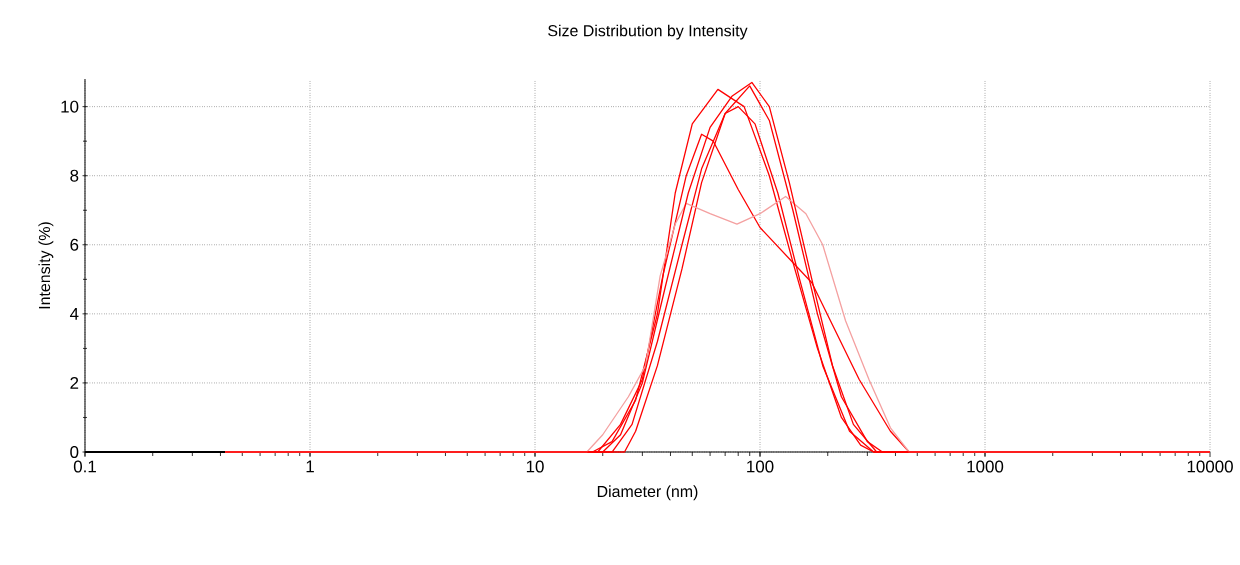 The width and height of the screenshot is (1240, 565). Describe the element at coordinates (74, 314) in the screenshot. I see `y-tick-label: 4` at that location.